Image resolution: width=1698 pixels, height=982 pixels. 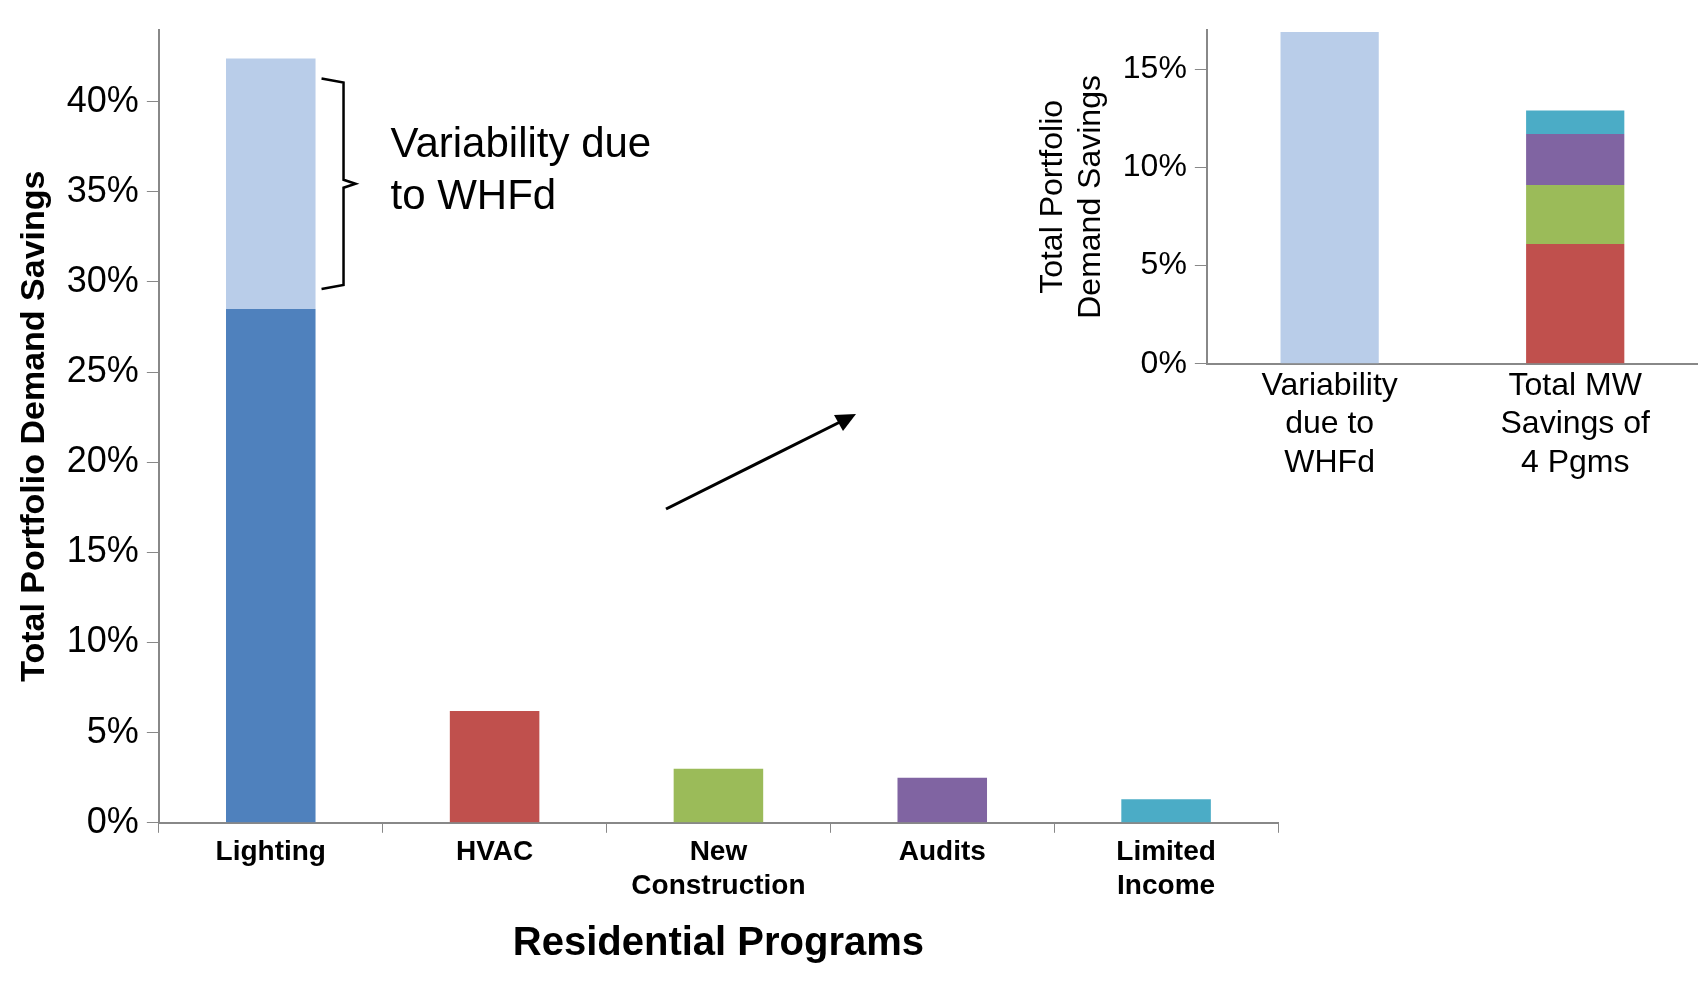 What do you see at coordinates (494, 851) in the screenshot?
I see `x-tick-label: HVAC` at bounding box center [494, 851].